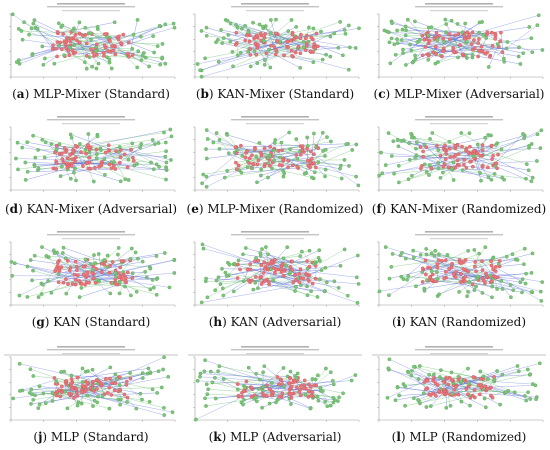  I want to click on panel-label: KAN-Mixer (Standard), so click(286, 94).